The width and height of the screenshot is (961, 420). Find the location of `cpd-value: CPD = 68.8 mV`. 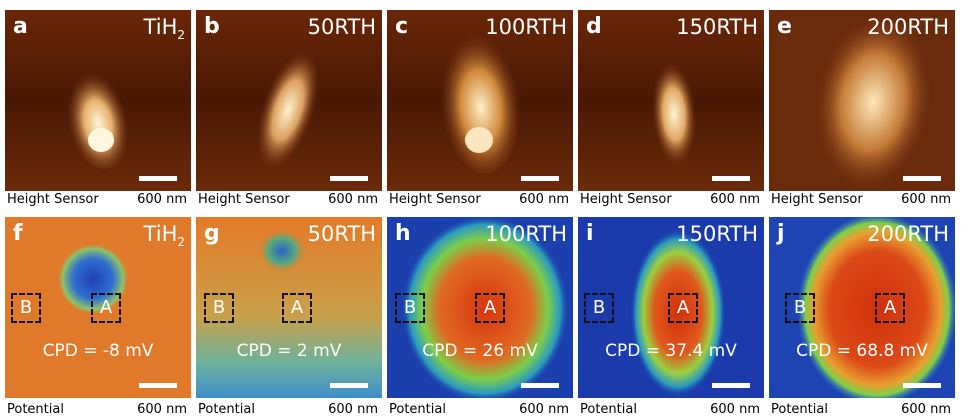

cpd-value: CPD = 68.8 mV is located at coordinates (862, 351).